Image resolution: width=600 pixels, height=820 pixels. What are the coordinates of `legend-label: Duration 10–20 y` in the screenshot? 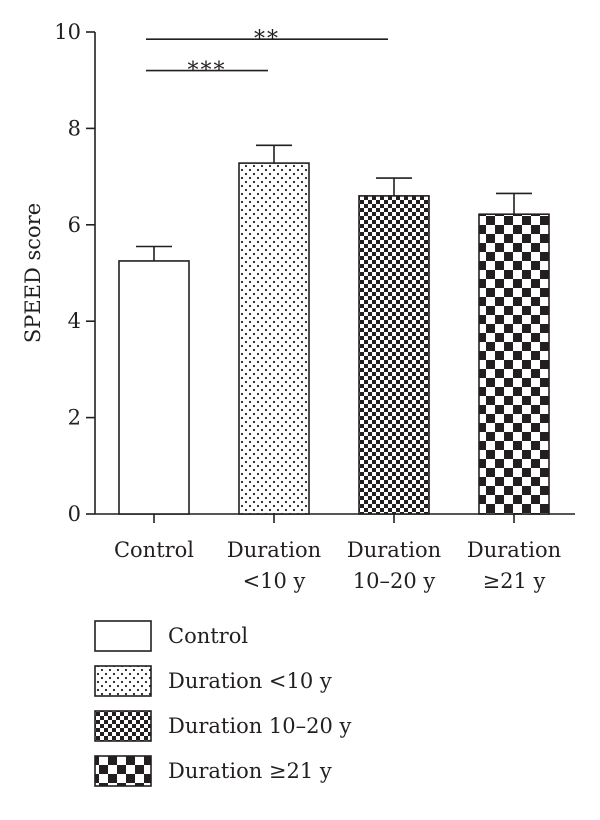 It's located at (260, 726).